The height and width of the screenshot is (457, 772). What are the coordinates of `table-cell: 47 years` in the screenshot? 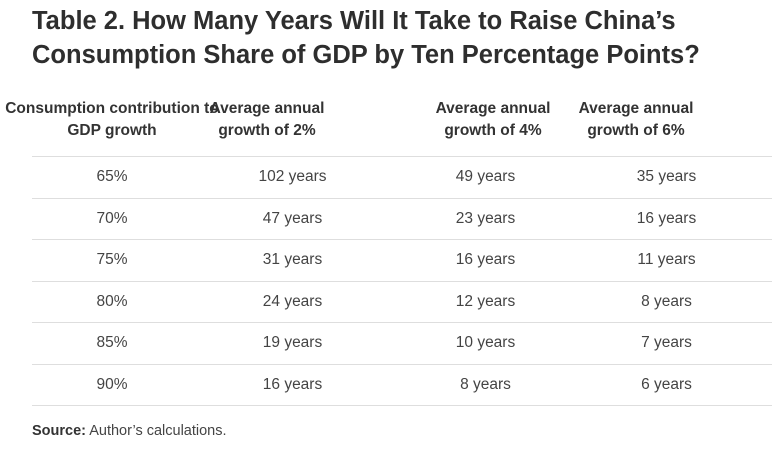 It's located at (292, 219).